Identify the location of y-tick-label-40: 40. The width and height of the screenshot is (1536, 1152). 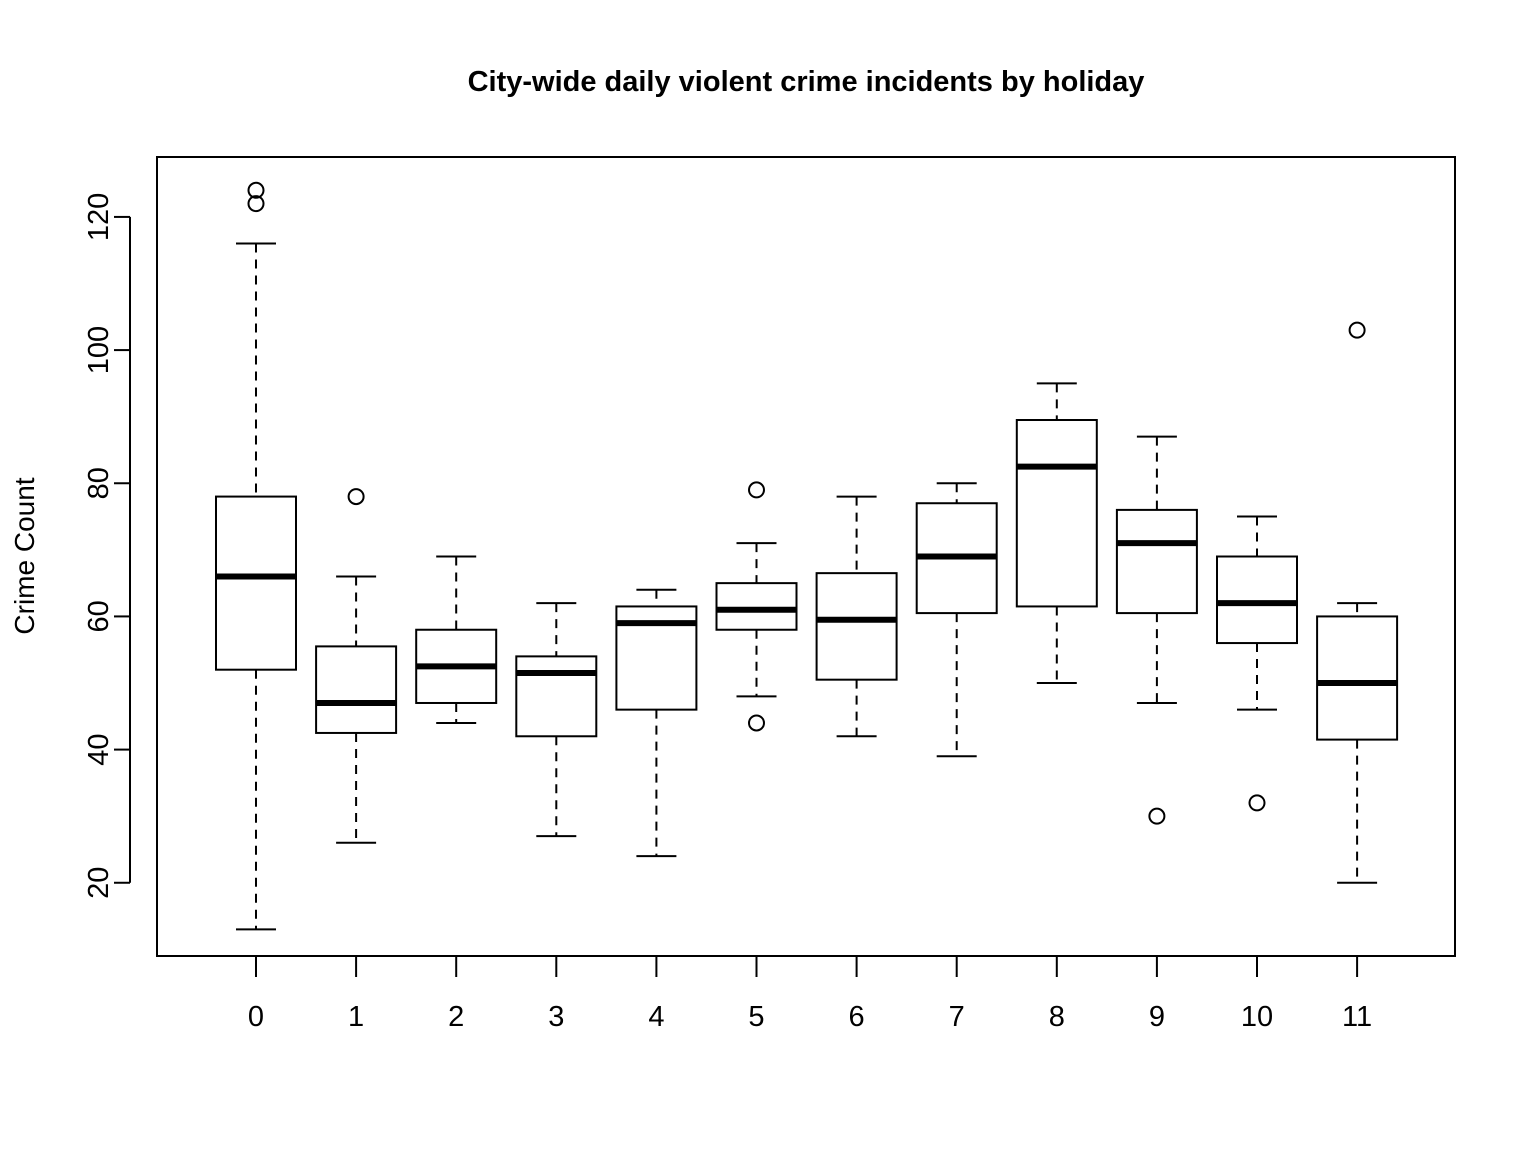
(99, 749).